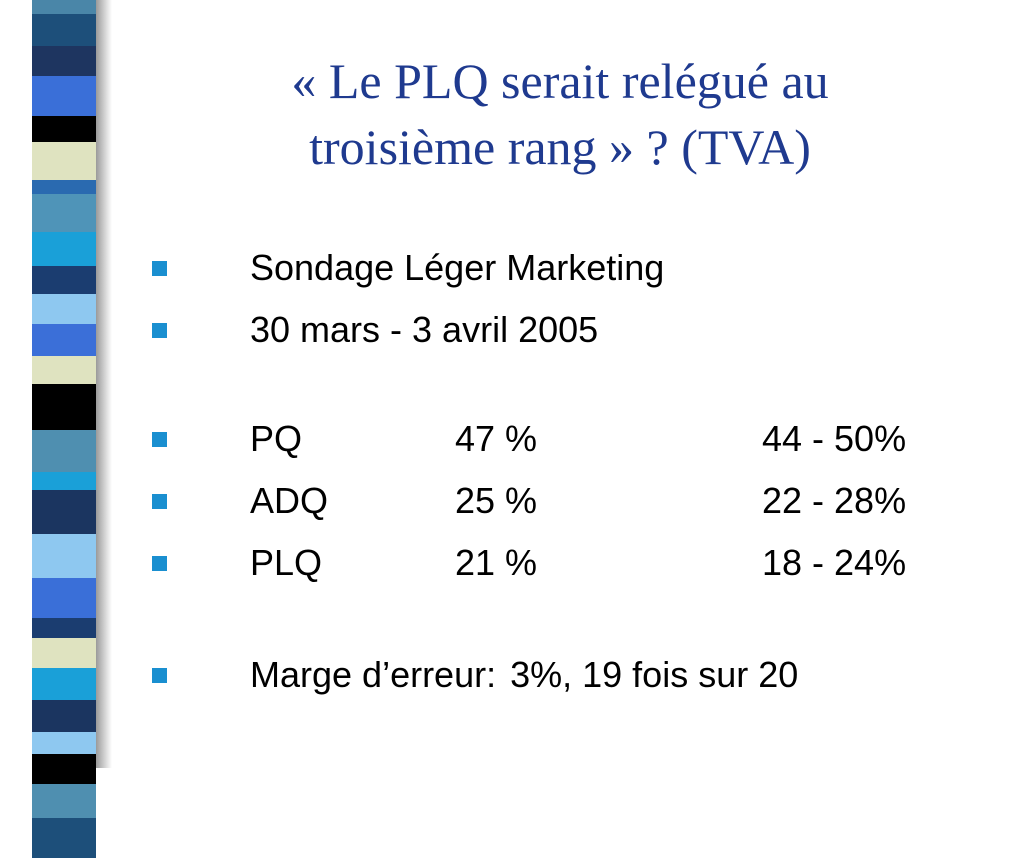 This screenshot has height=858, width=1024. I want to click on margin-text: Marge d’erreur: 3%, 19 fois sur 20, so click(524, 675).